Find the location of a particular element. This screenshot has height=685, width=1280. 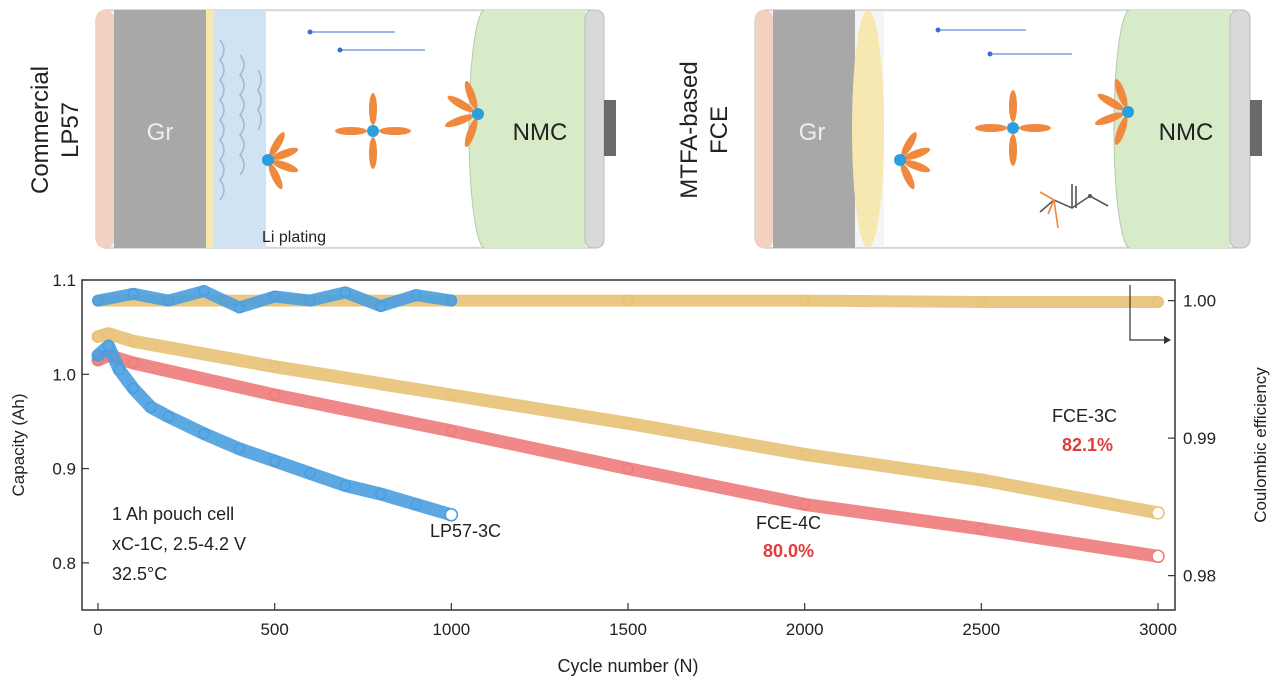

fce-4c-label: FCE-4C is located at coordinates (788, 523).